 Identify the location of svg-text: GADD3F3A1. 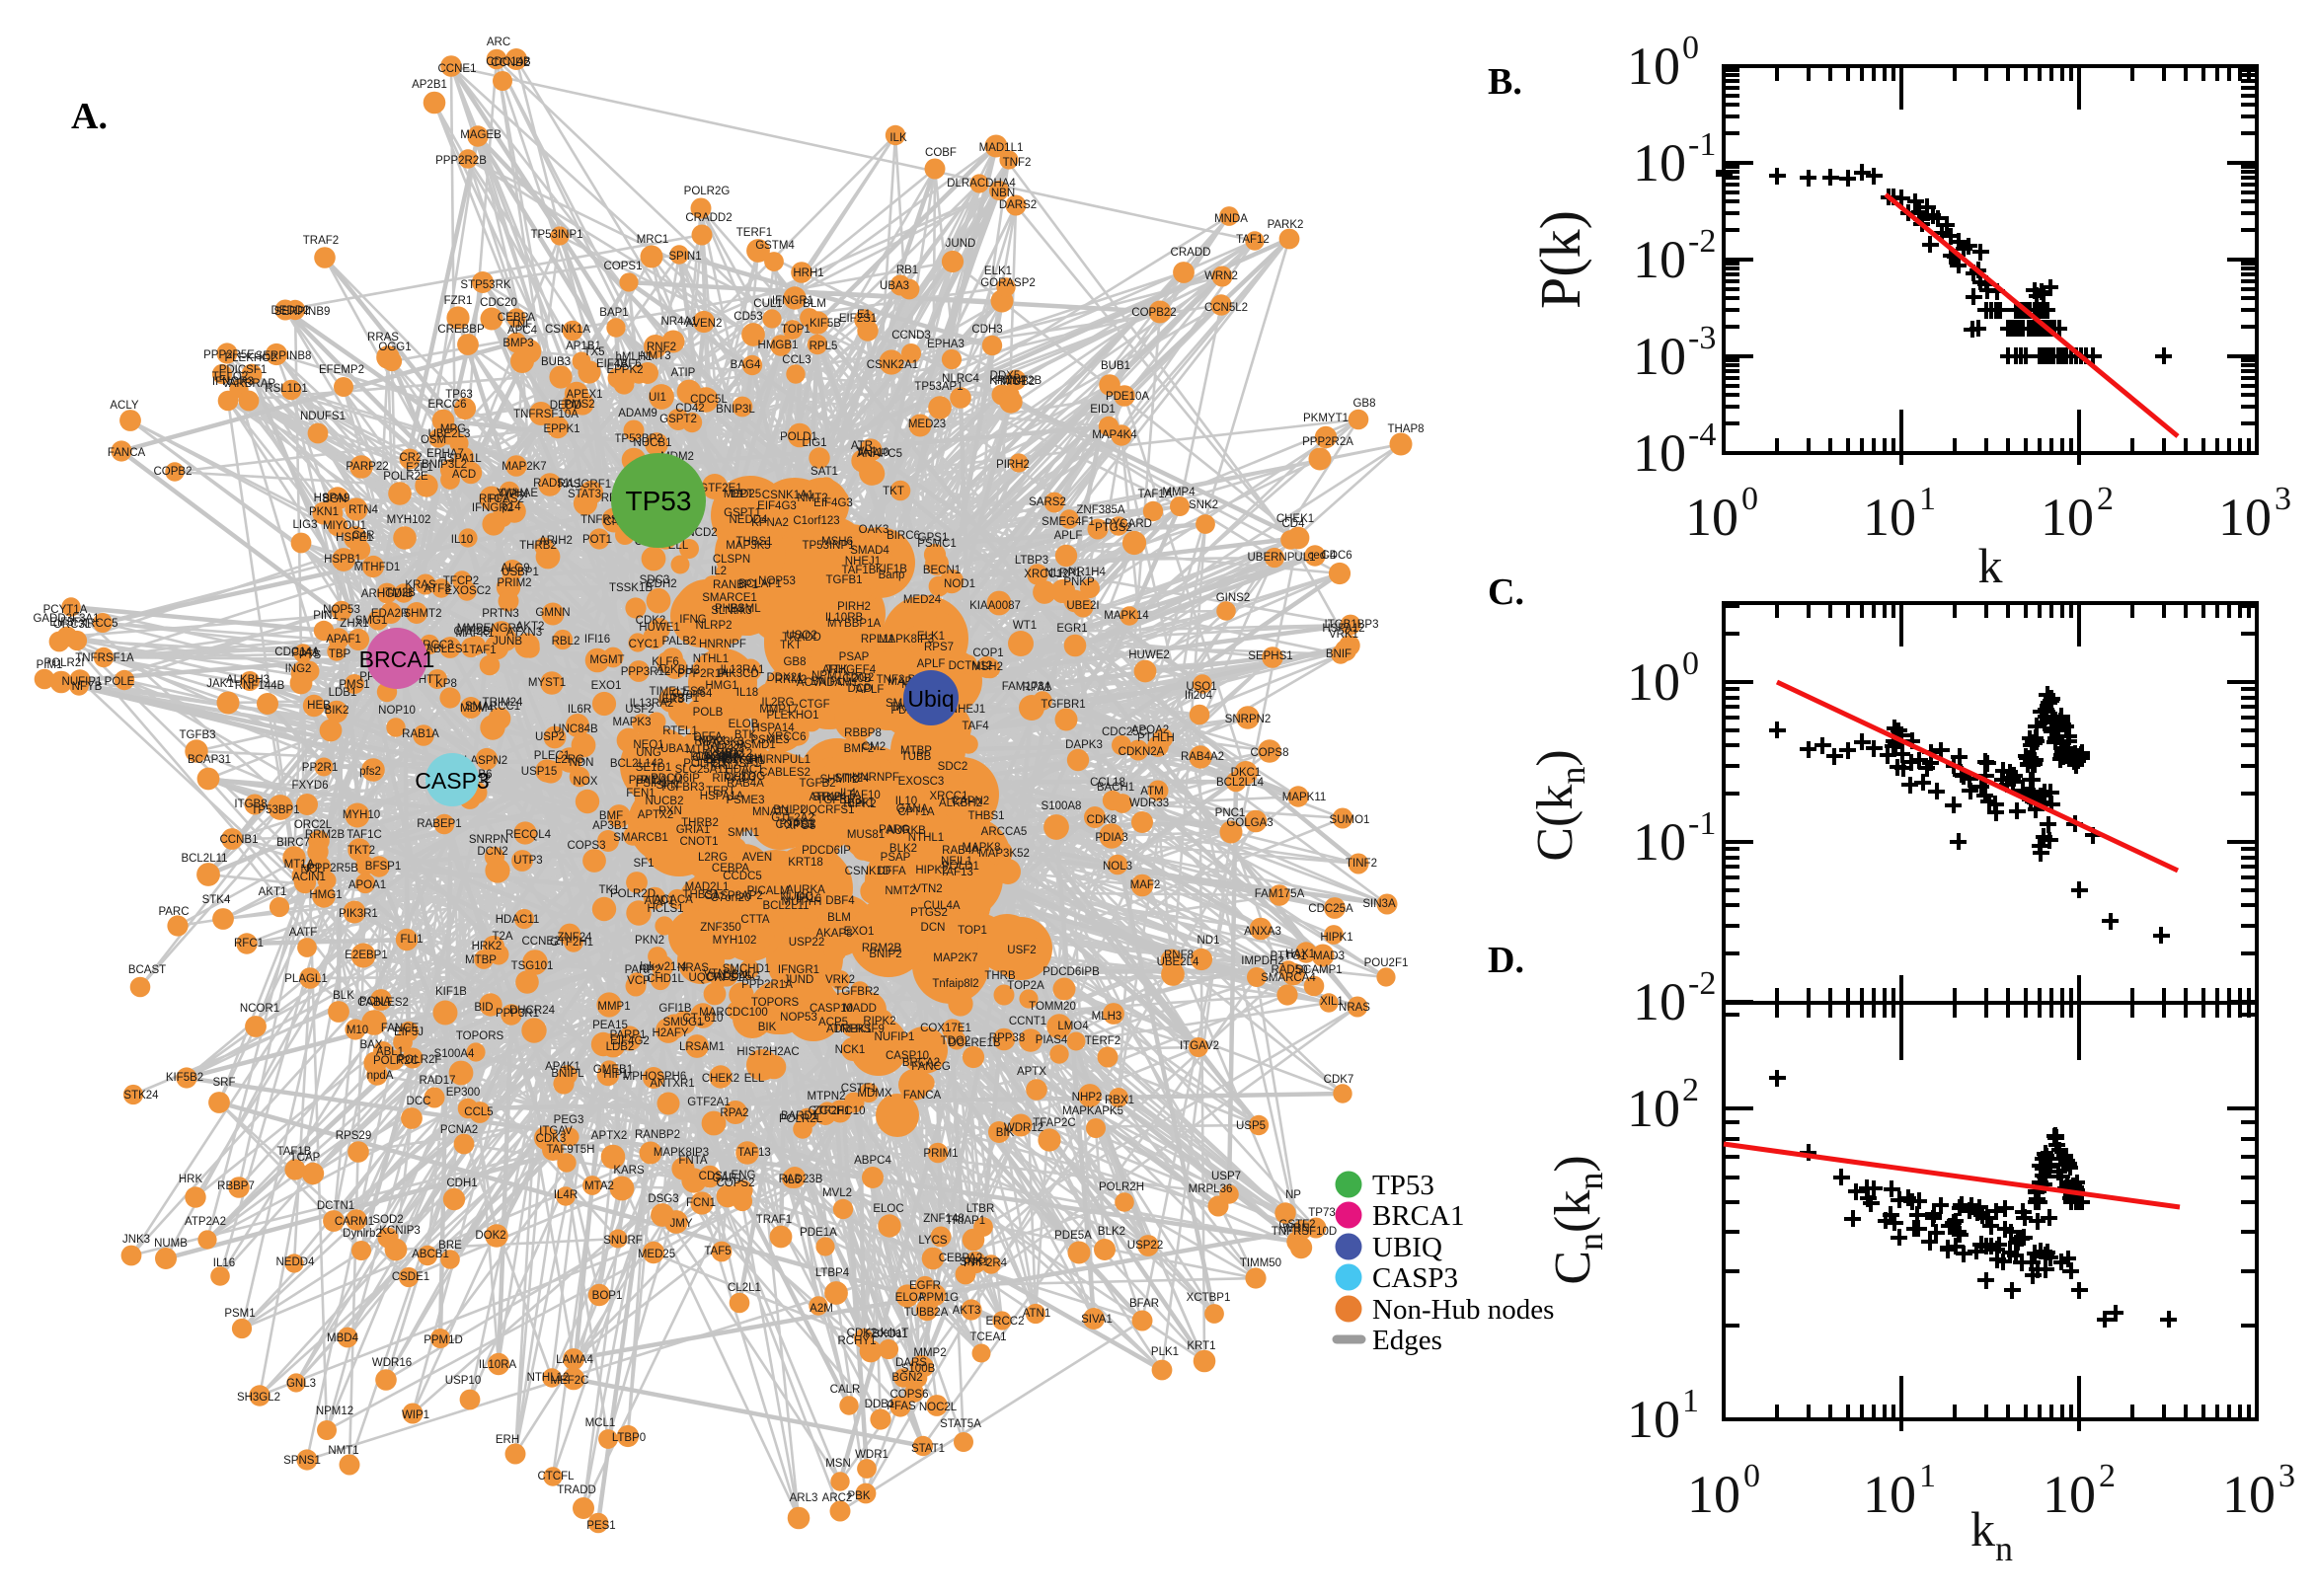
(66, 619).